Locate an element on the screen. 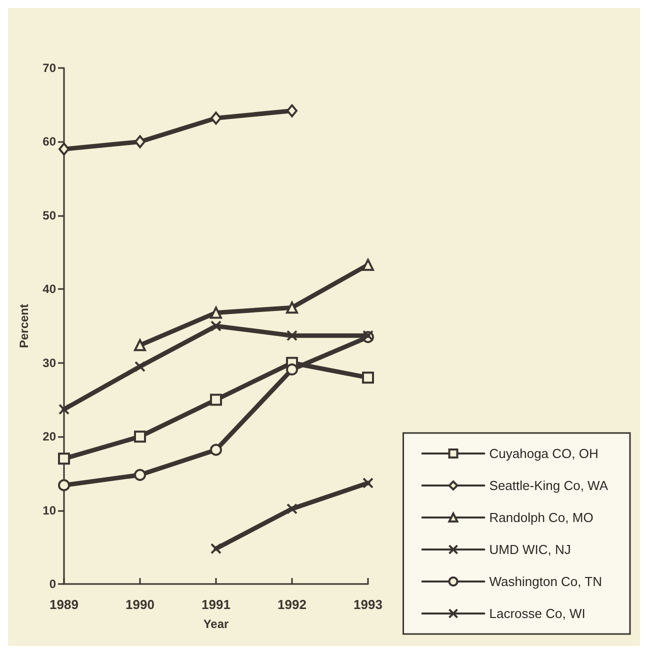 The image size is (648, 654). x-tick-label: 1990 is located at coordinates (140, 604).